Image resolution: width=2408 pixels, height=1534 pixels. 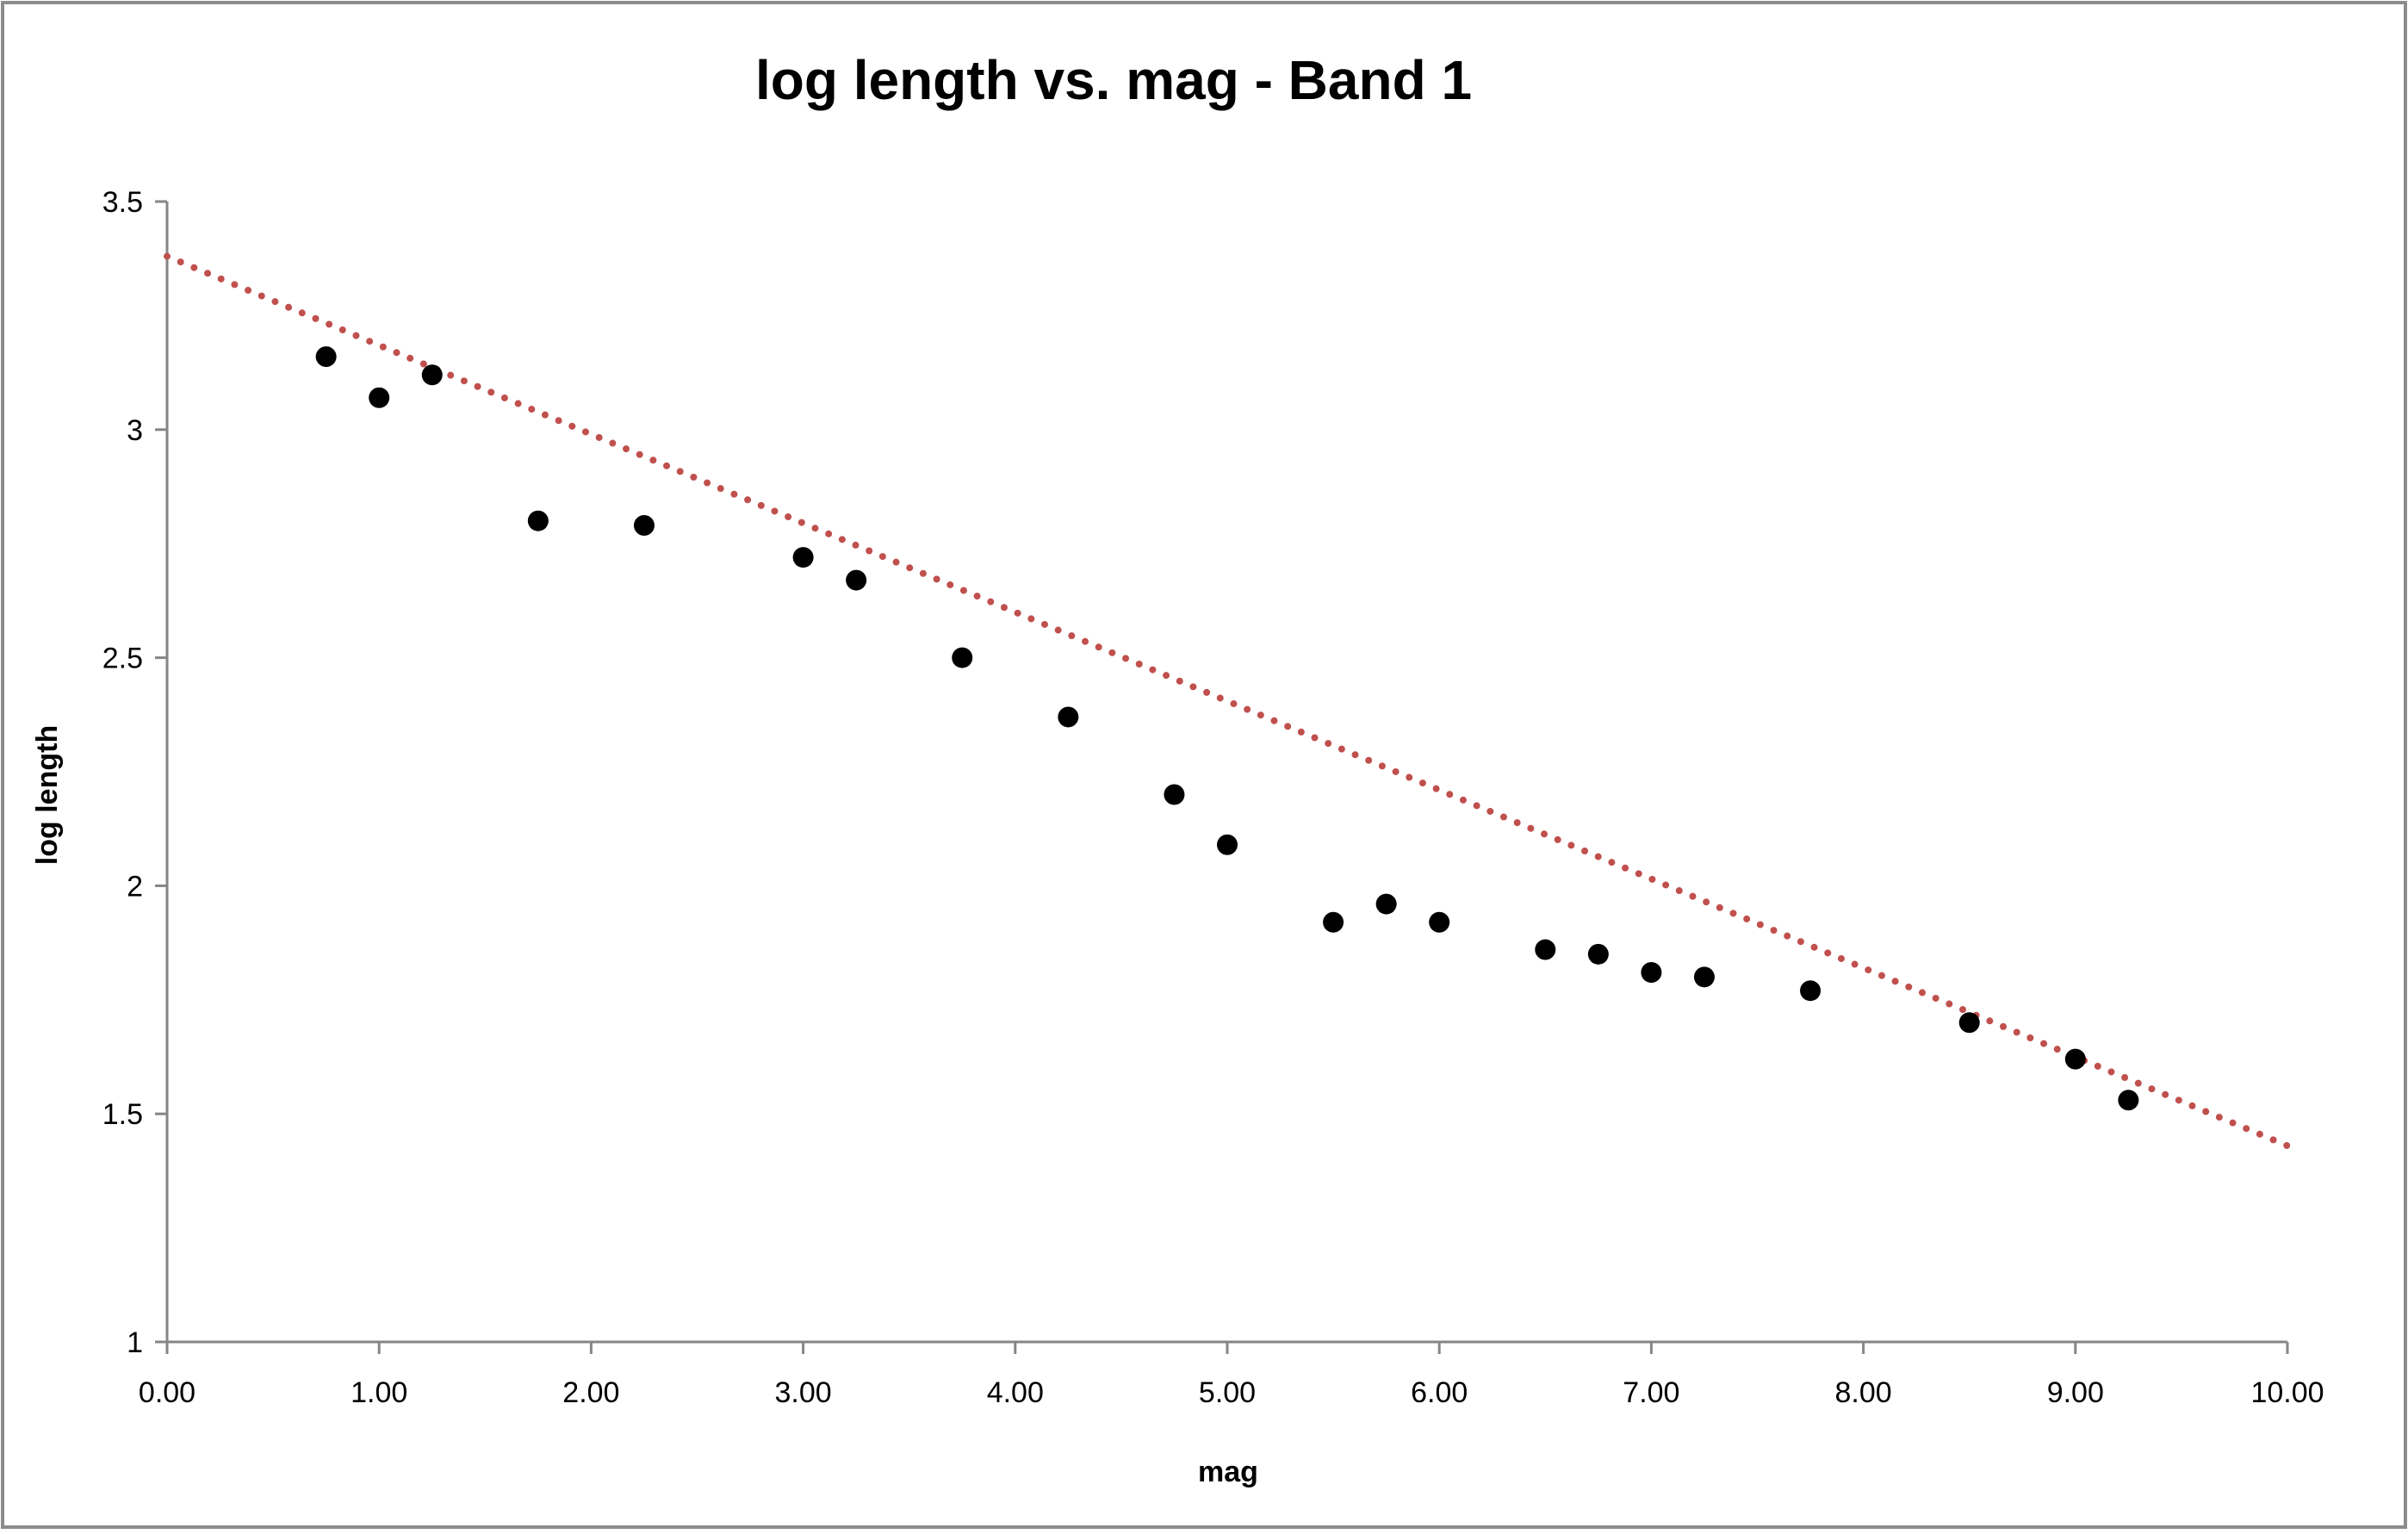 What do you see at coordinates (1227, 1392) in the screenshot?
I see `x-tick-label: 5.00` at bounding box center [1227, 1392].